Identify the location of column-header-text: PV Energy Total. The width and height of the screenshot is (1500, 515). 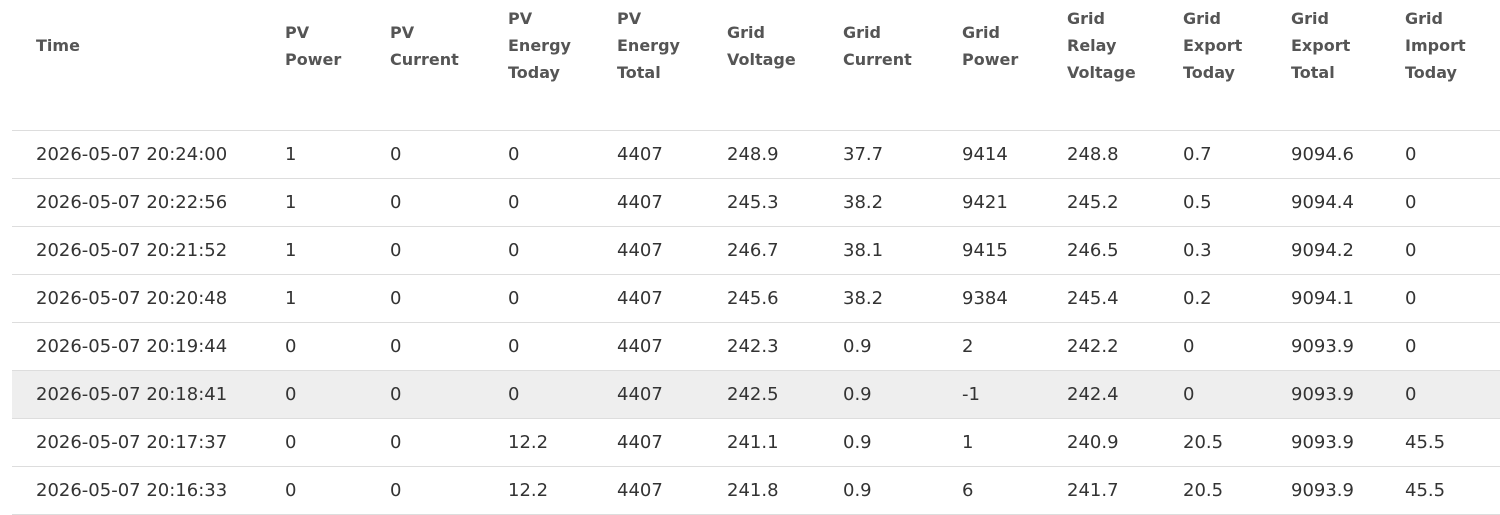
(648, 46).